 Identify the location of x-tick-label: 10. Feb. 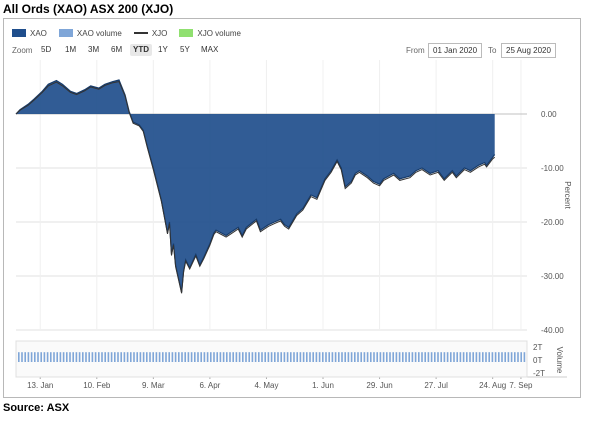
(97, 385).